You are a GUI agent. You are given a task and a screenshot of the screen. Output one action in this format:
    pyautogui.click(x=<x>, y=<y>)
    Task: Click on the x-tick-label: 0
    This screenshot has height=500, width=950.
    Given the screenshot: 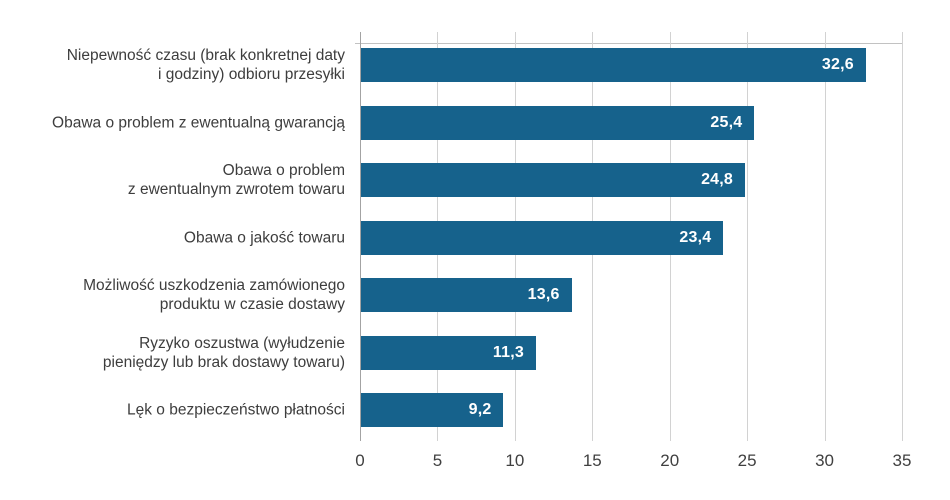 What is the action you would take?
    pyautogui.click(x=360, y=460)
    